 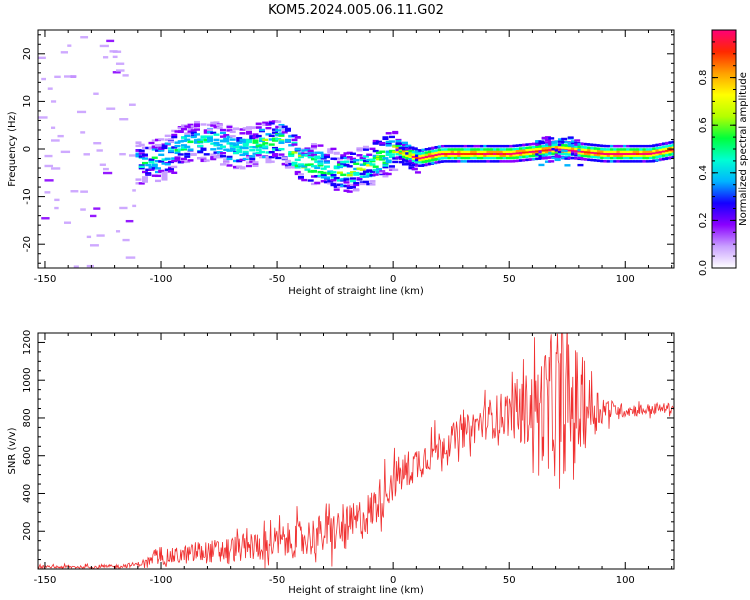 I want to click on spectrogram-x-tick-label: -100, so click(x=161, y=279).